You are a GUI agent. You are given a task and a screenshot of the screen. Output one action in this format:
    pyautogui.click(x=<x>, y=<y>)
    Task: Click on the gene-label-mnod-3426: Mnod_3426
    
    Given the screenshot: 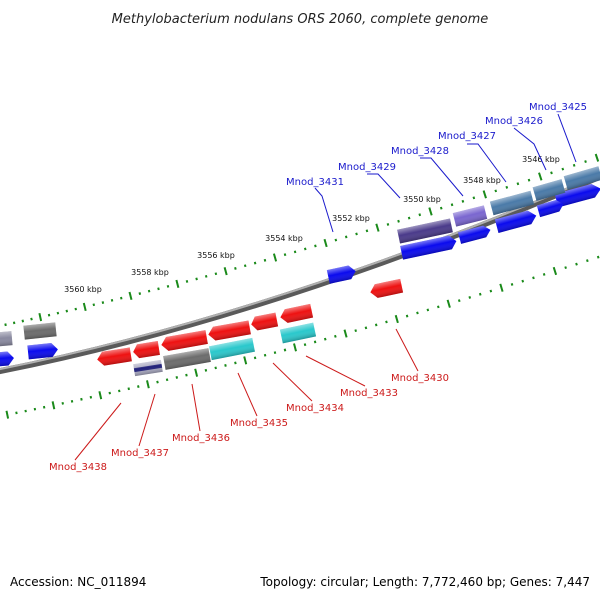 What is the action you would take?
    pyautogui.click(x=514, y=121)
    